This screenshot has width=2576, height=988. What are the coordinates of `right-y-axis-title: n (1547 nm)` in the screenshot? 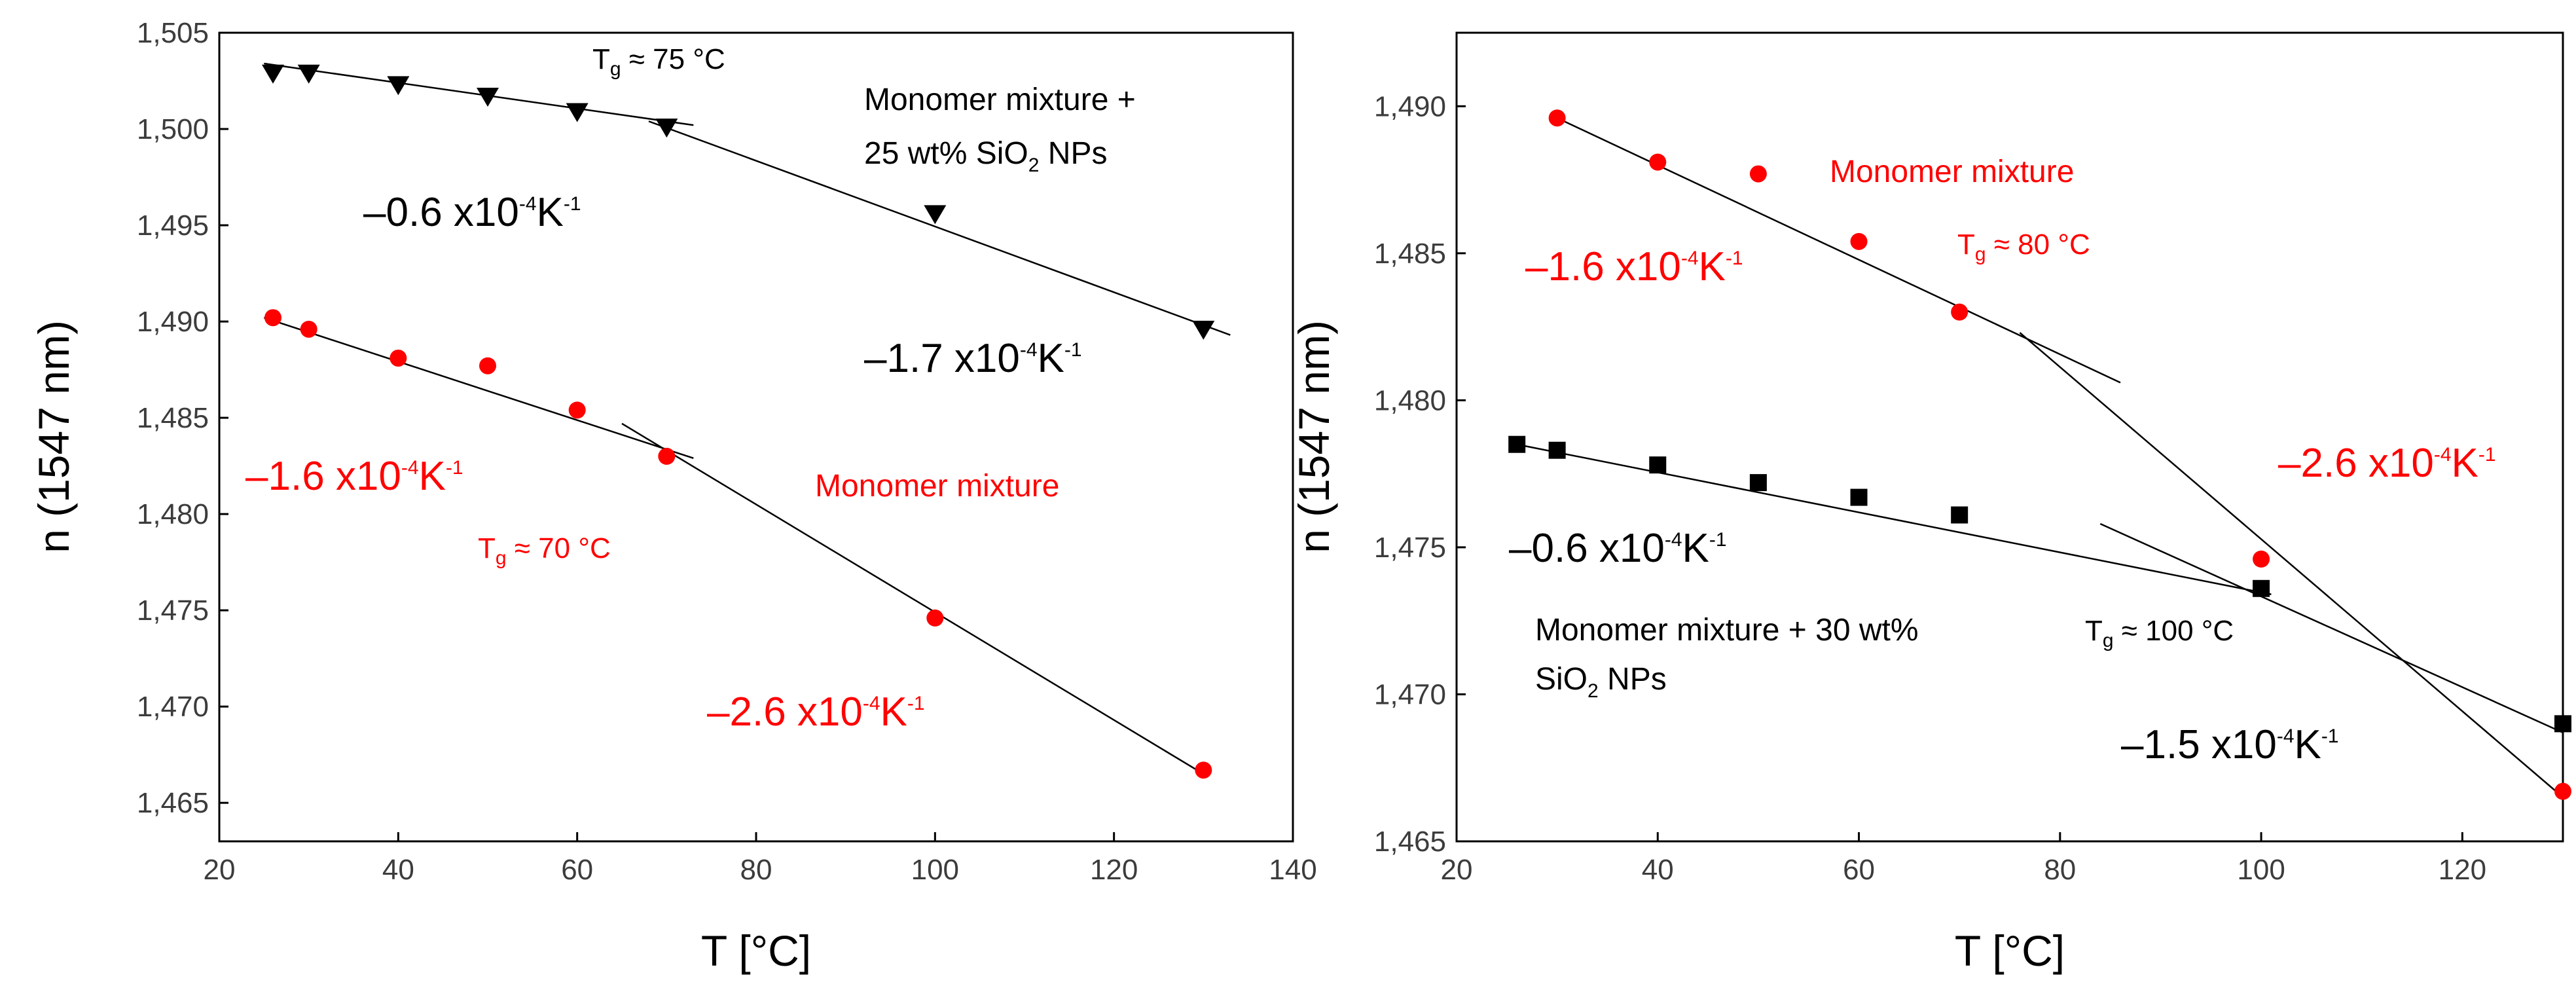 It's located at (1314, 437).